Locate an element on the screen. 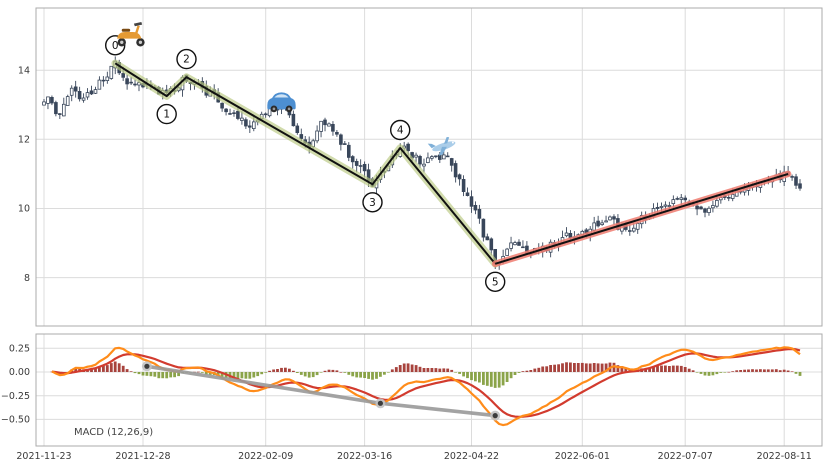 This screenshot has width=828, height=471. macd-signal-line is located at coordinates (426, 382).